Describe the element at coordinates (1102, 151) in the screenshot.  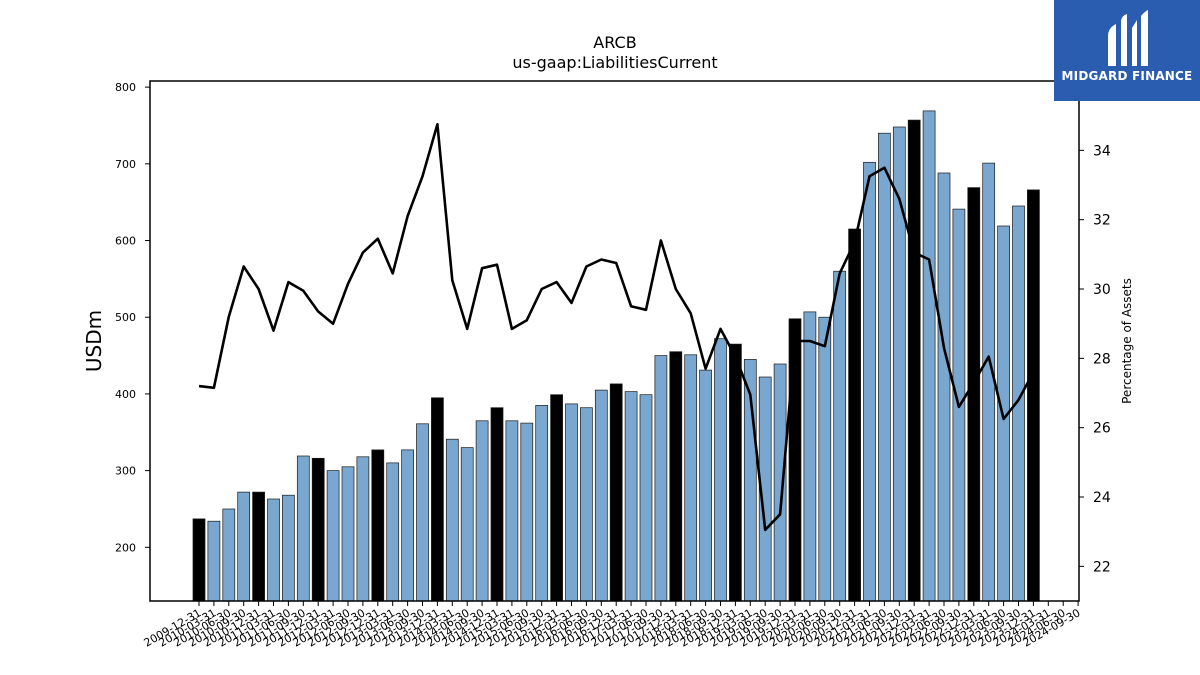
I see `y-right-tick-label: 34` at that location.